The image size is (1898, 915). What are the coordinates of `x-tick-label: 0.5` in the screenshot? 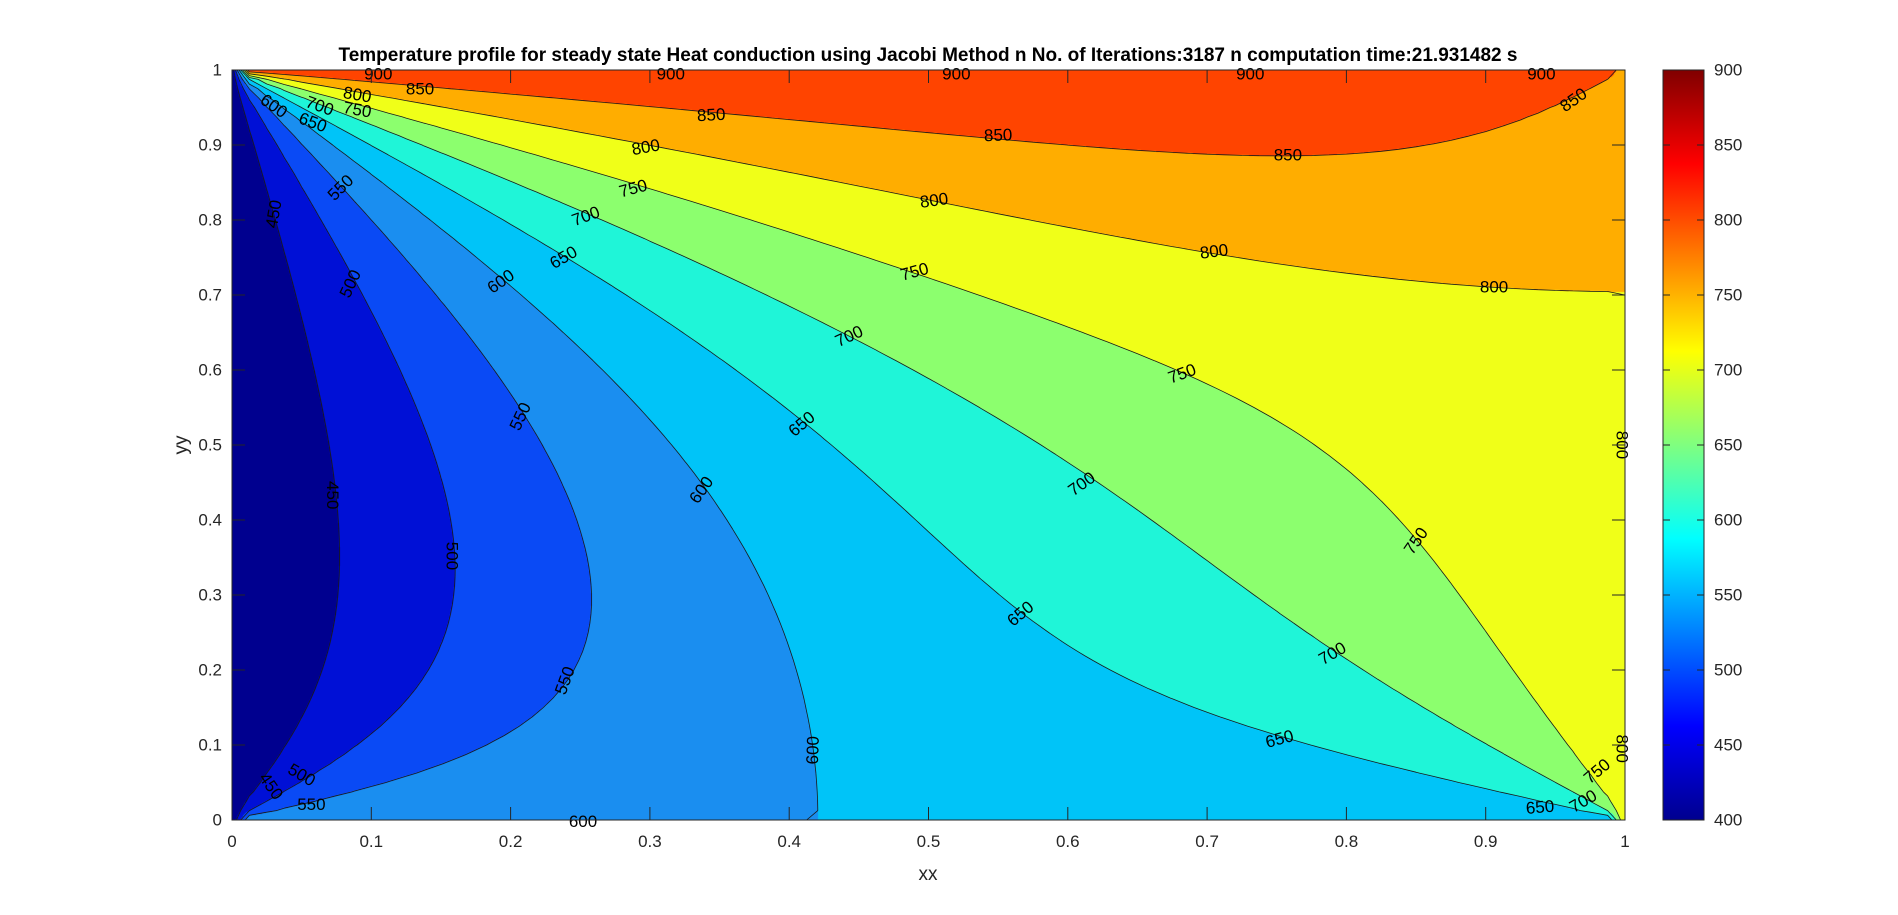 It's located at (929, 841).